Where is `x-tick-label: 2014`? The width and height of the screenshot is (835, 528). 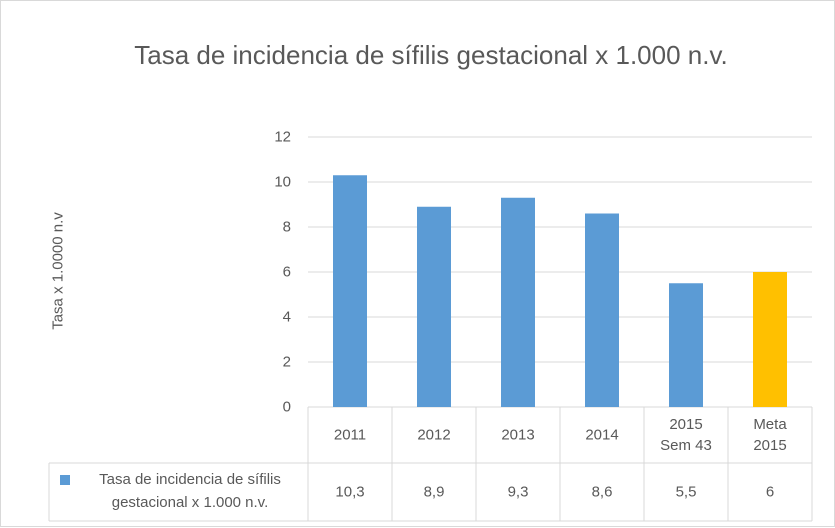 x-tick-label: 2014 is located at coordinates (602, 435).